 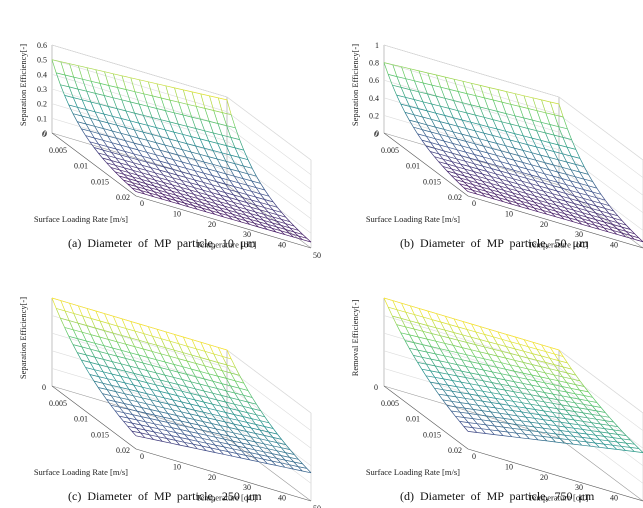 What do you see at coordinates (374, 63) in the screenshot?
I see `z-tick-label: 0.8` at bounding box center [374, 63].